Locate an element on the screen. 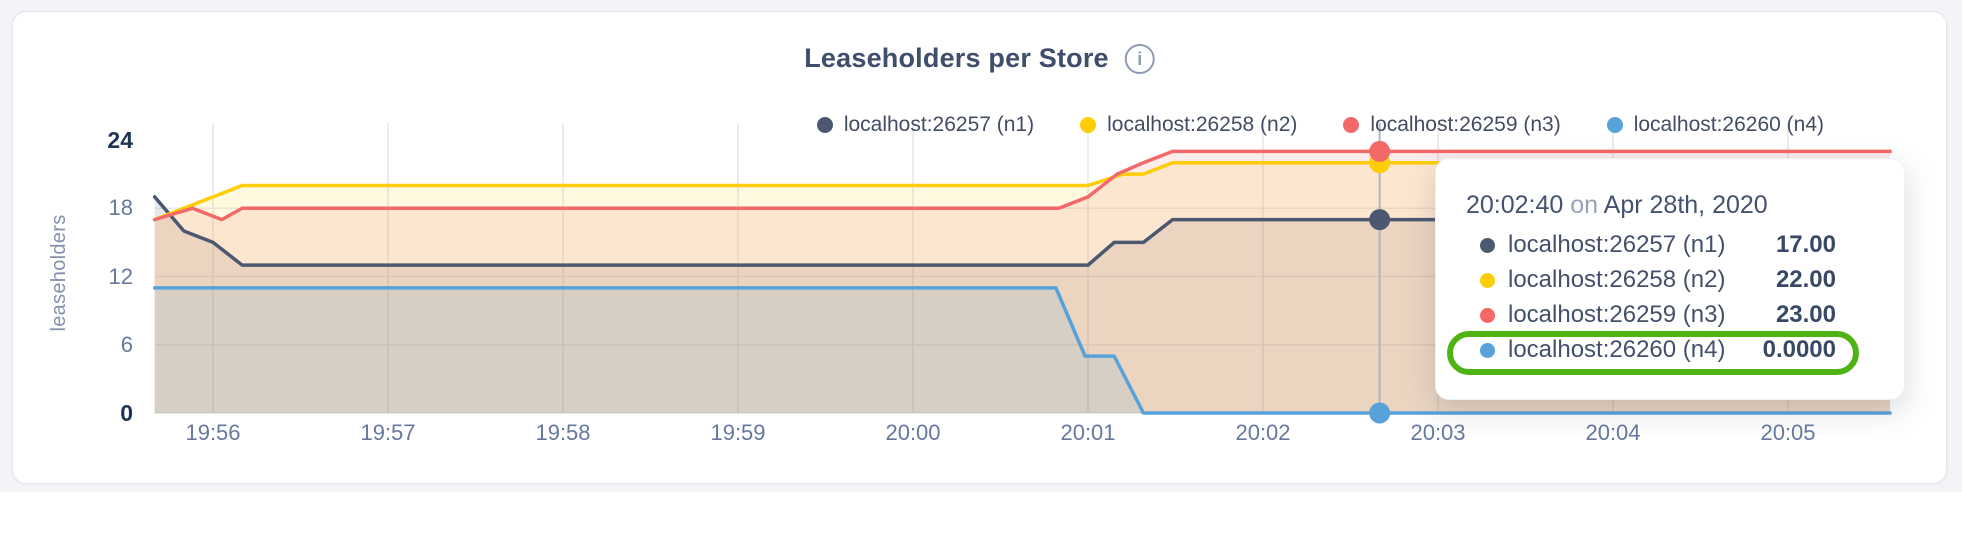  tooltip-row-value: 23.00 is located at coordinates (1805, 314).